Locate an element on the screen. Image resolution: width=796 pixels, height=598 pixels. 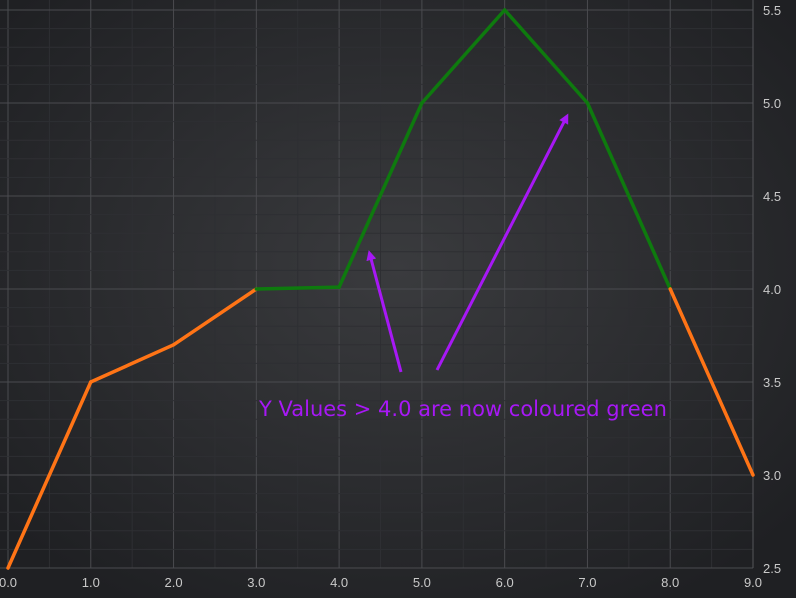
y-tick-label: 3.5 is located at coordinates (772, 382).